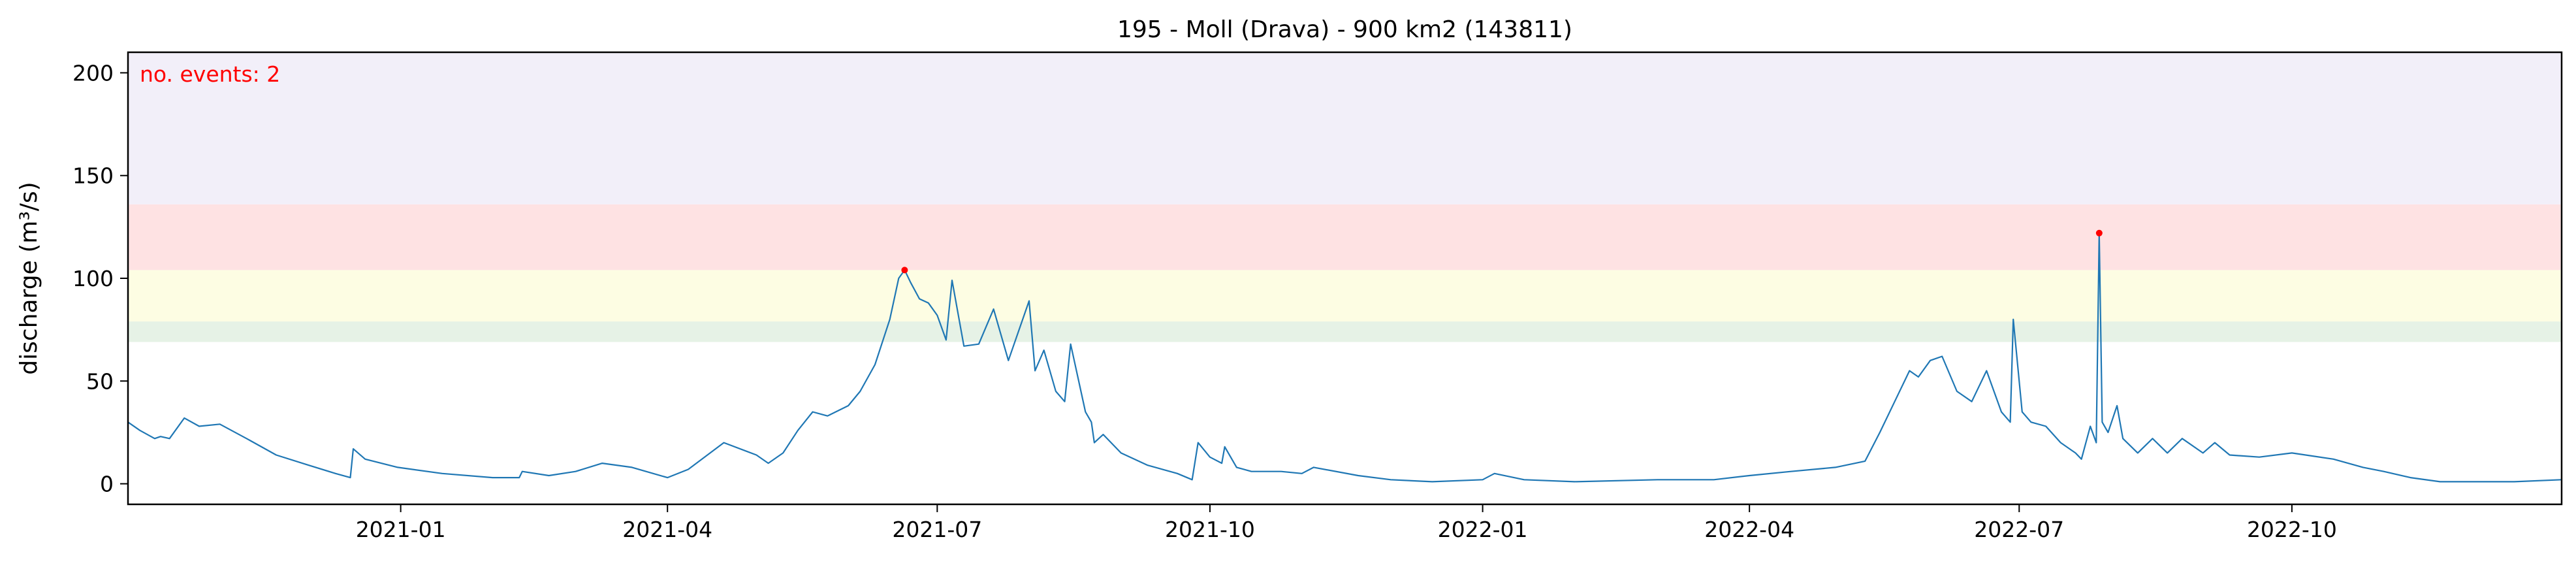 The height and width of the screenshot is (569, 2576). I want to click on chart-title: 195 - Moll (Drava) - 900 km2 (143811), so click(1345, 29).